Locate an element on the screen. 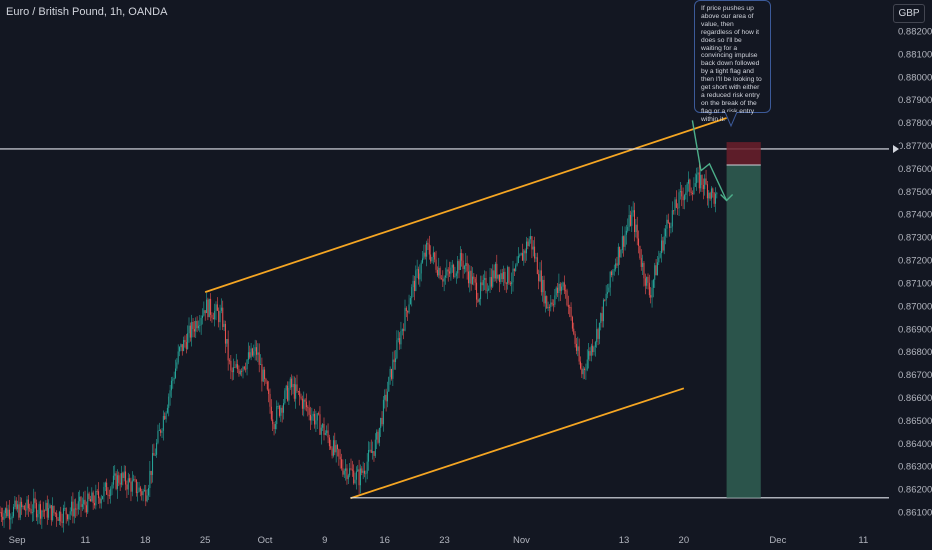  currency-badge: GBP is located at coordinates (909, 13).